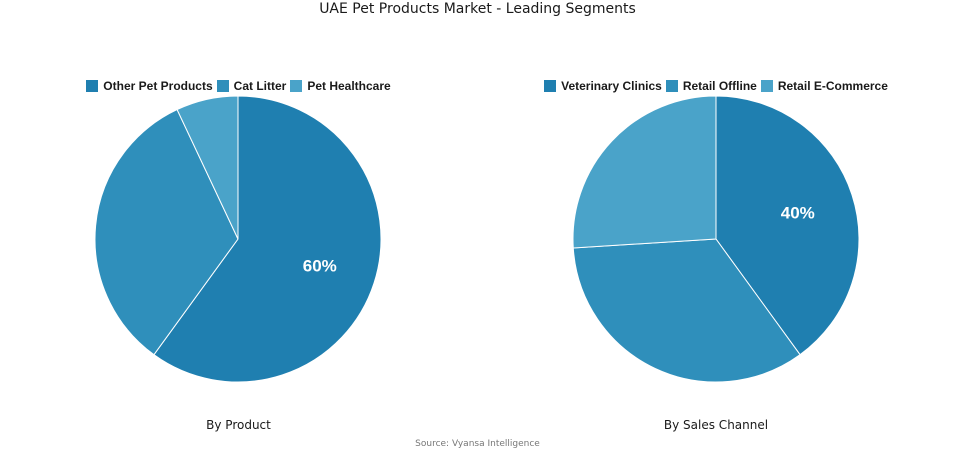 This screenshot has width=955, height=454. What do you see at coordinates (832, 86) in the screenshot?
I see `legend-label: Retail E-Commerce` at bounding box center [832, 86].